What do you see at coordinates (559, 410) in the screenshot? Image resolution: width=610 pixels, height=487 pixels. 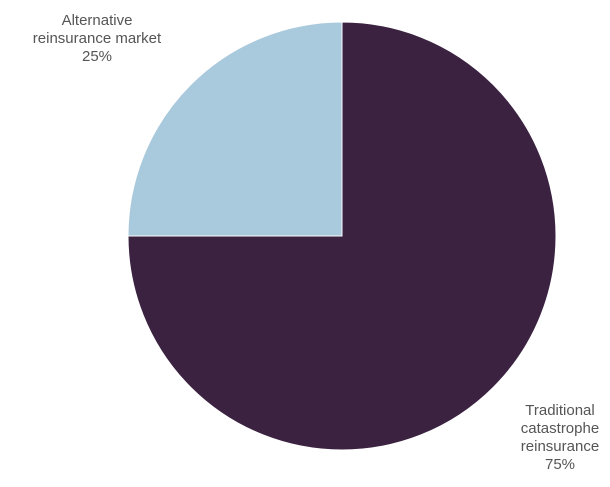 I see `slice-category-label: Traditional` at bounding box center [559, 410].